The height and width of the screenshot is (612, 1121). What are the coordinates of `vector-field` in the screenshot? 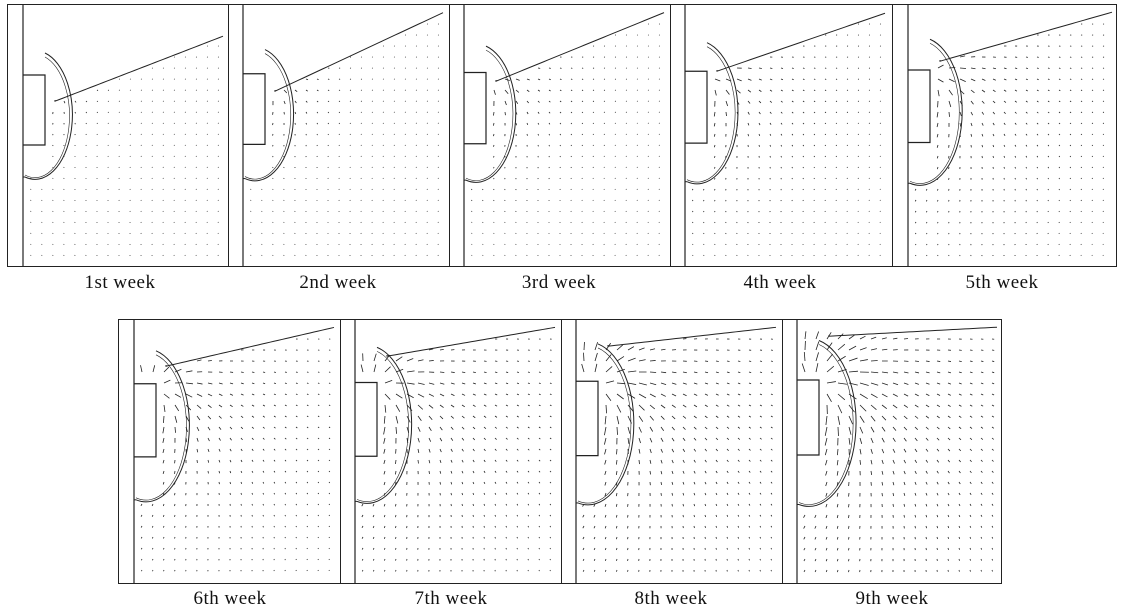 It's located at (786, 139).